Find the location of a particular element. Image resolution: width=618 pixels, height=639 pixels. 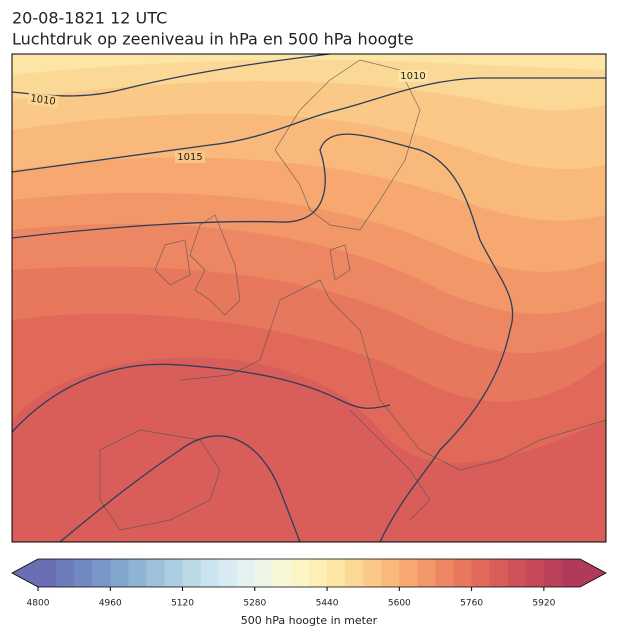

colorbar-tick-label: 5280 is located at coordinates (254, 604).